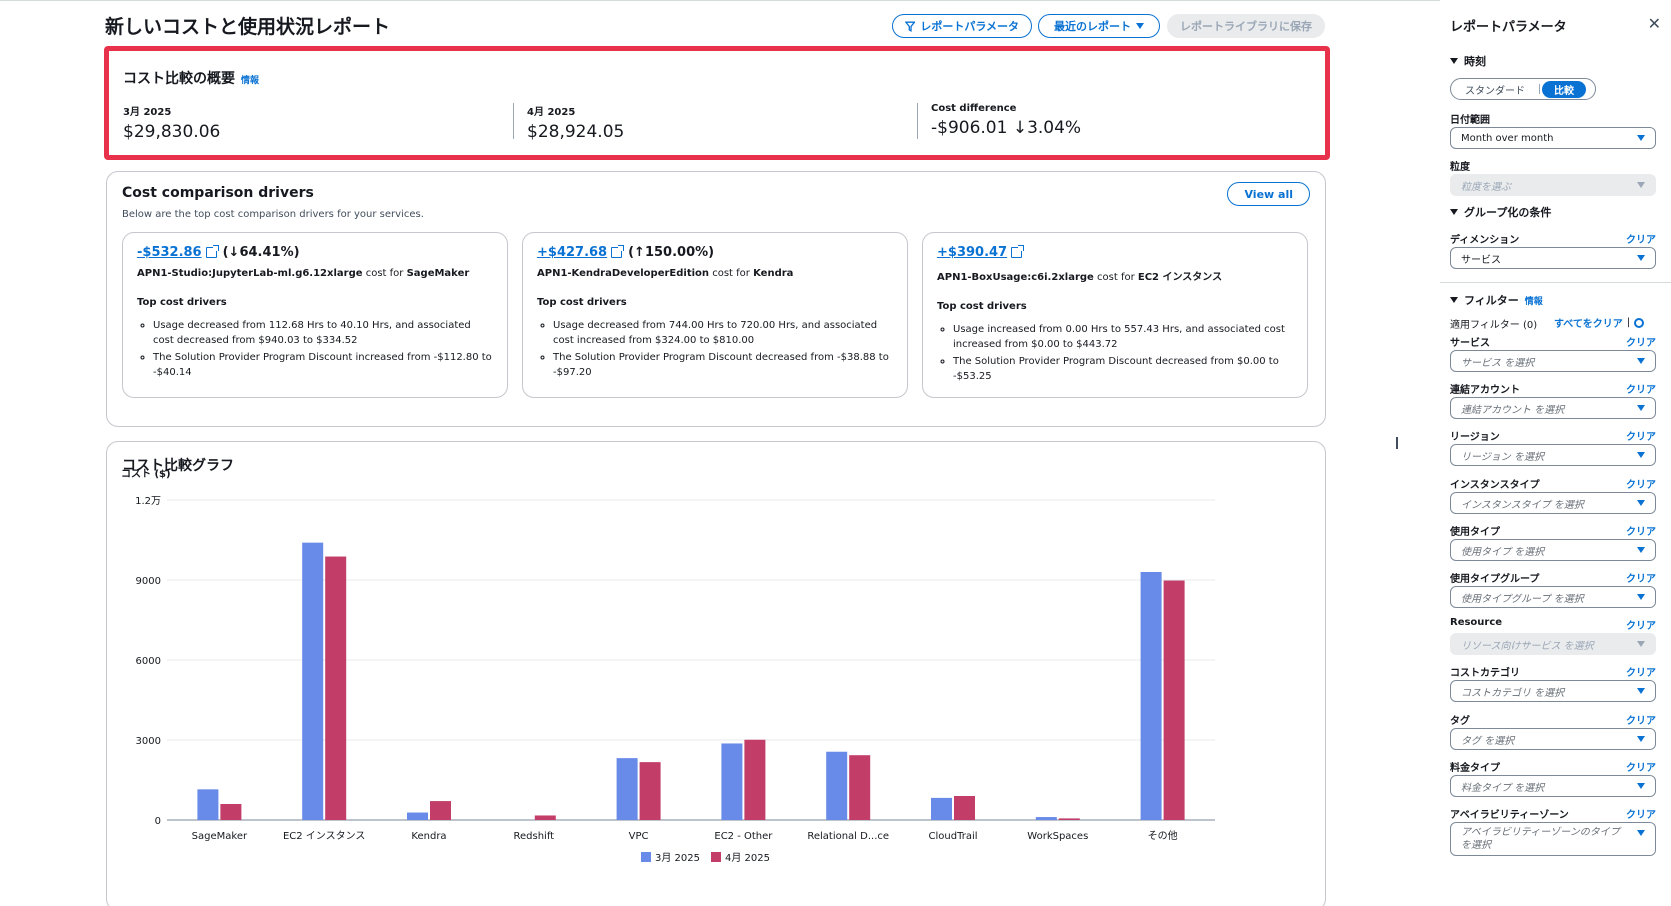  I want to click on driver-percent: (↓64.41%), so click(261, 252).